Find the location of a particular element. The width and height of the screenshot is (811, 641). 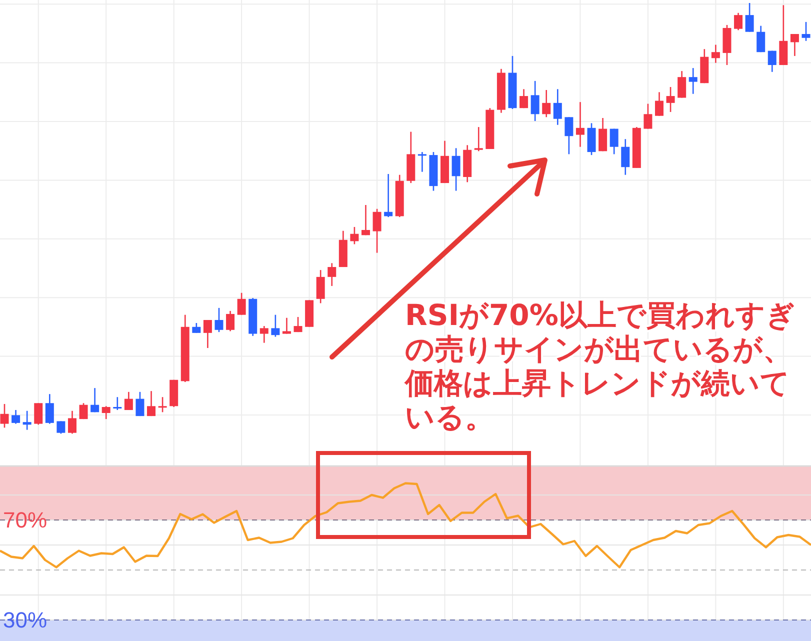

y-tick-label: 30% is located at coordinates (25, 620).